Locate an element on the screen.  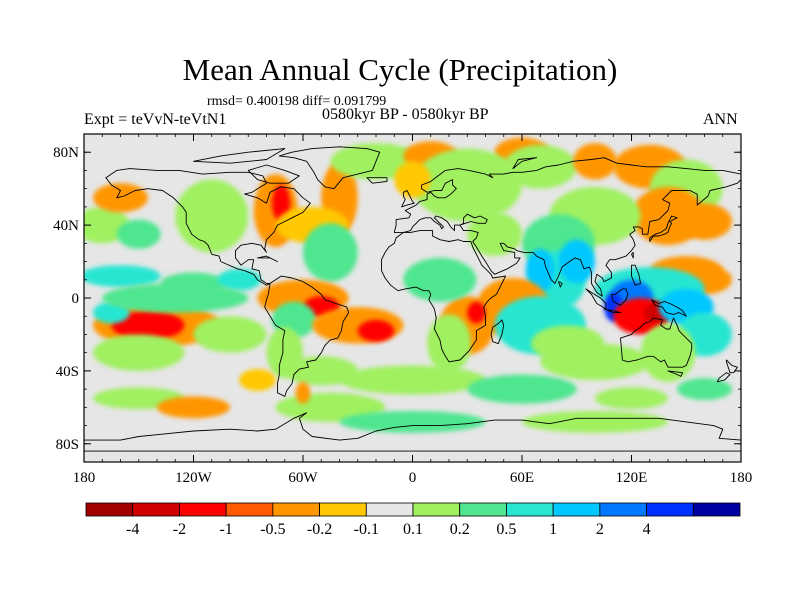
x-tick-label: 60W is located at coordinates (303, 478).